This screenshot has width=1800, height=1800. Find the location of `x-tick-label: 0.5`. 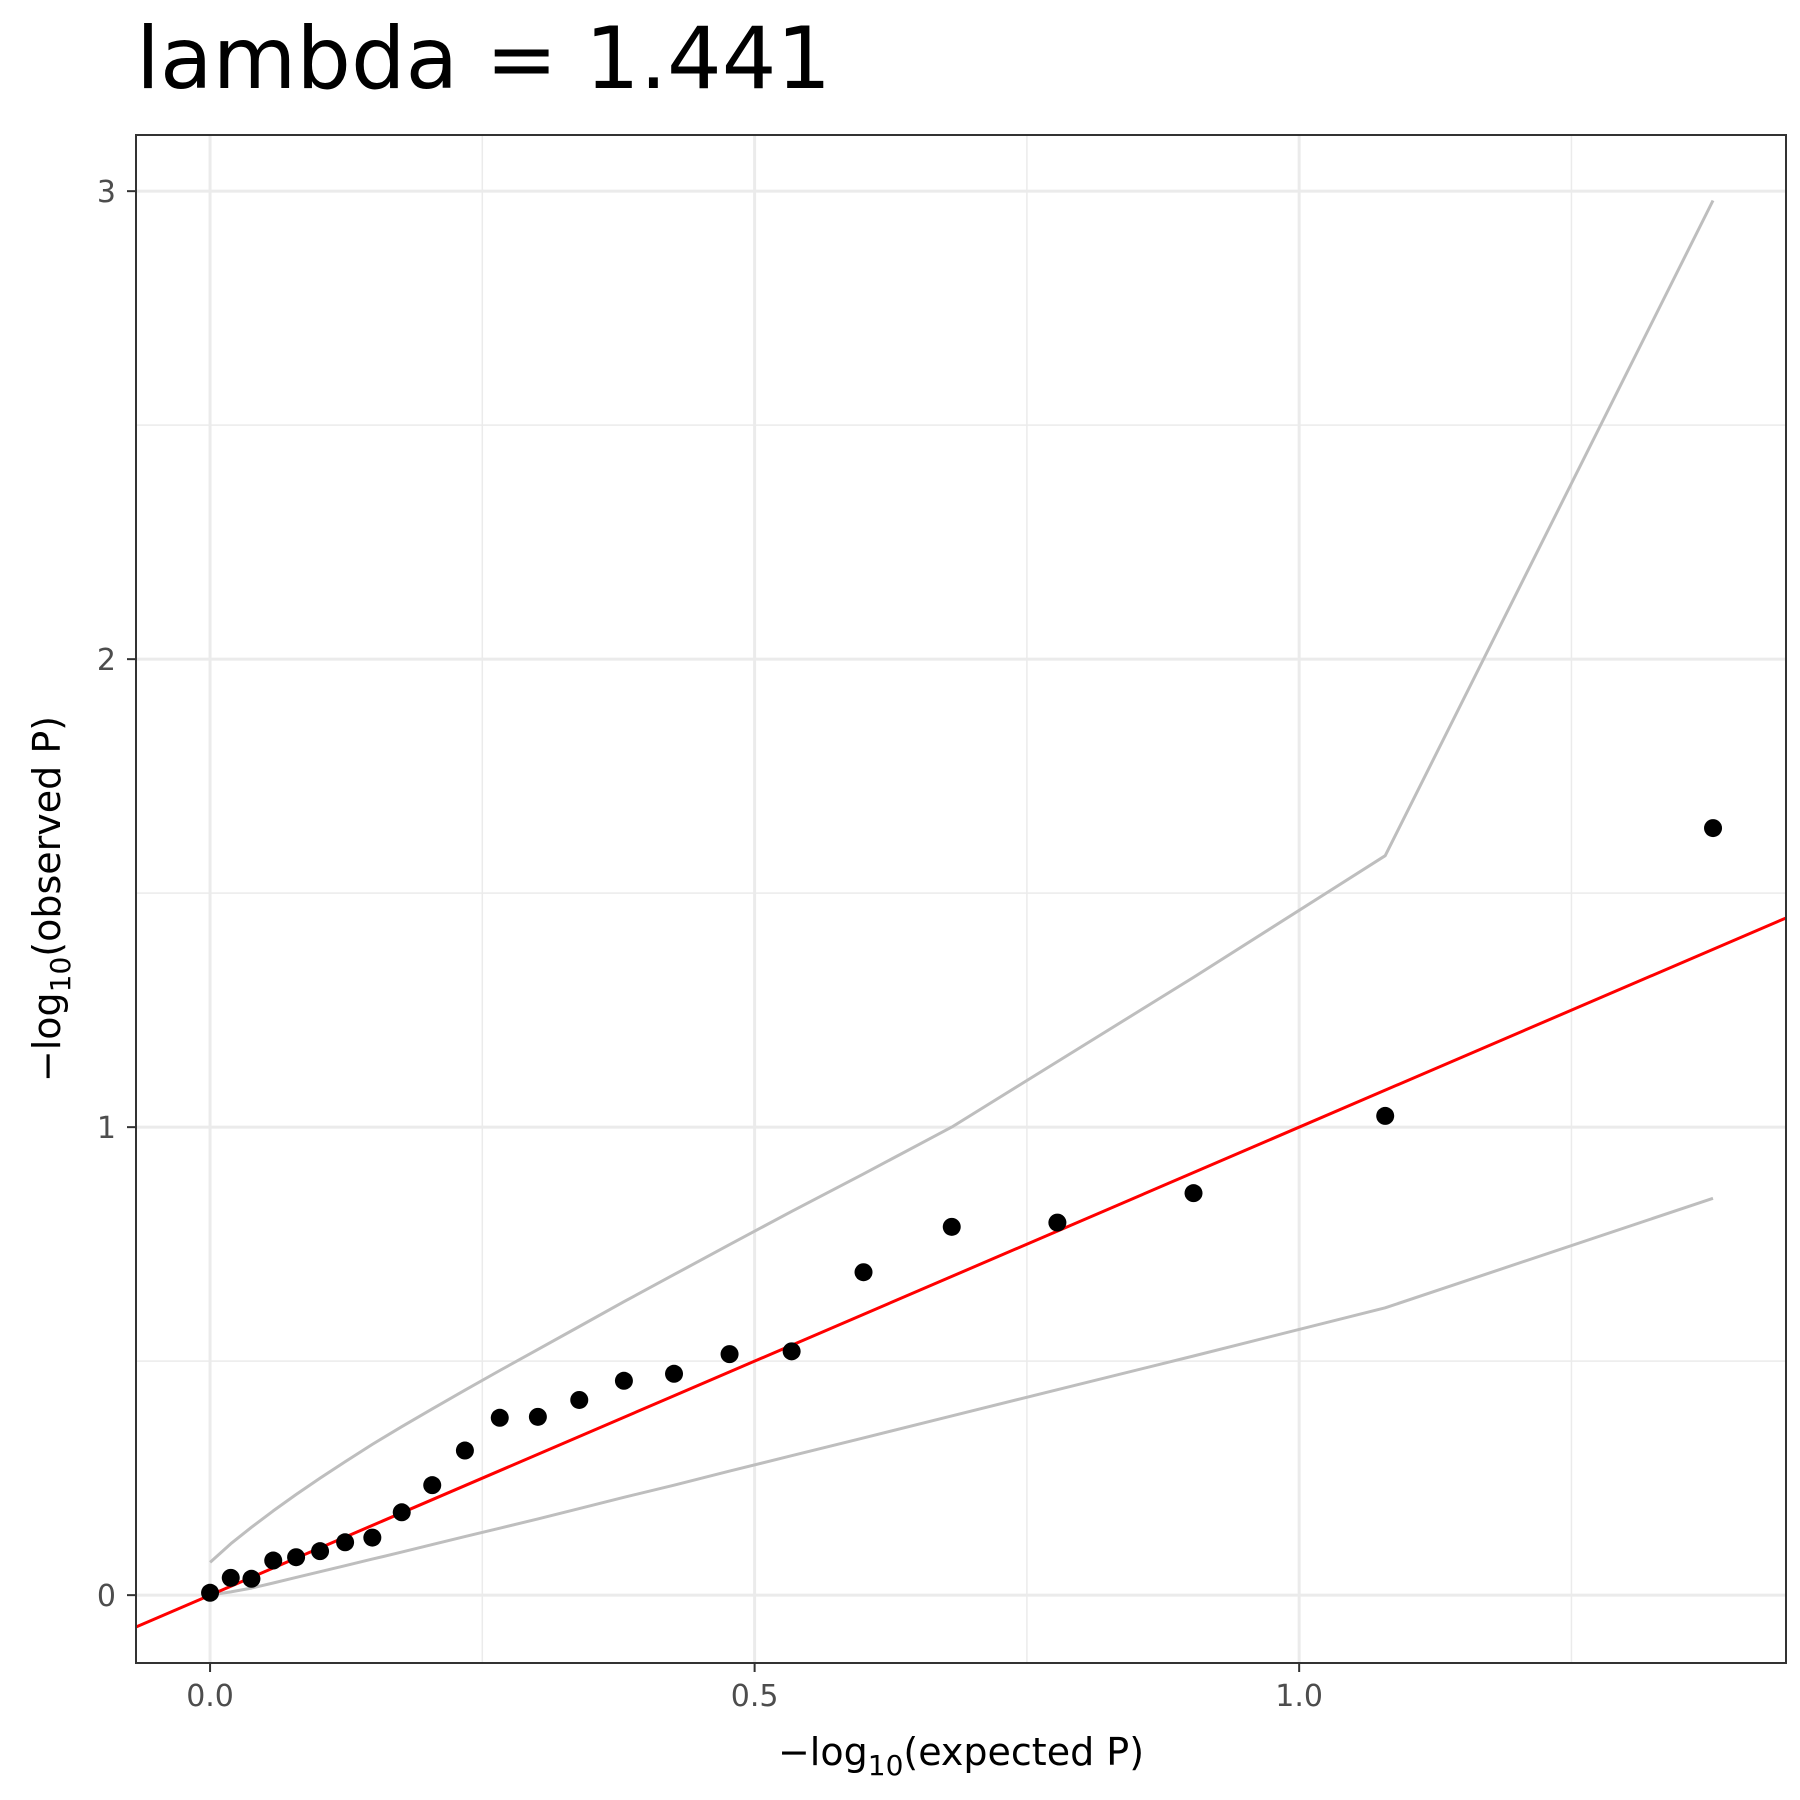

x-tick-label: 0.5 is located at coordinates (755, 1696).